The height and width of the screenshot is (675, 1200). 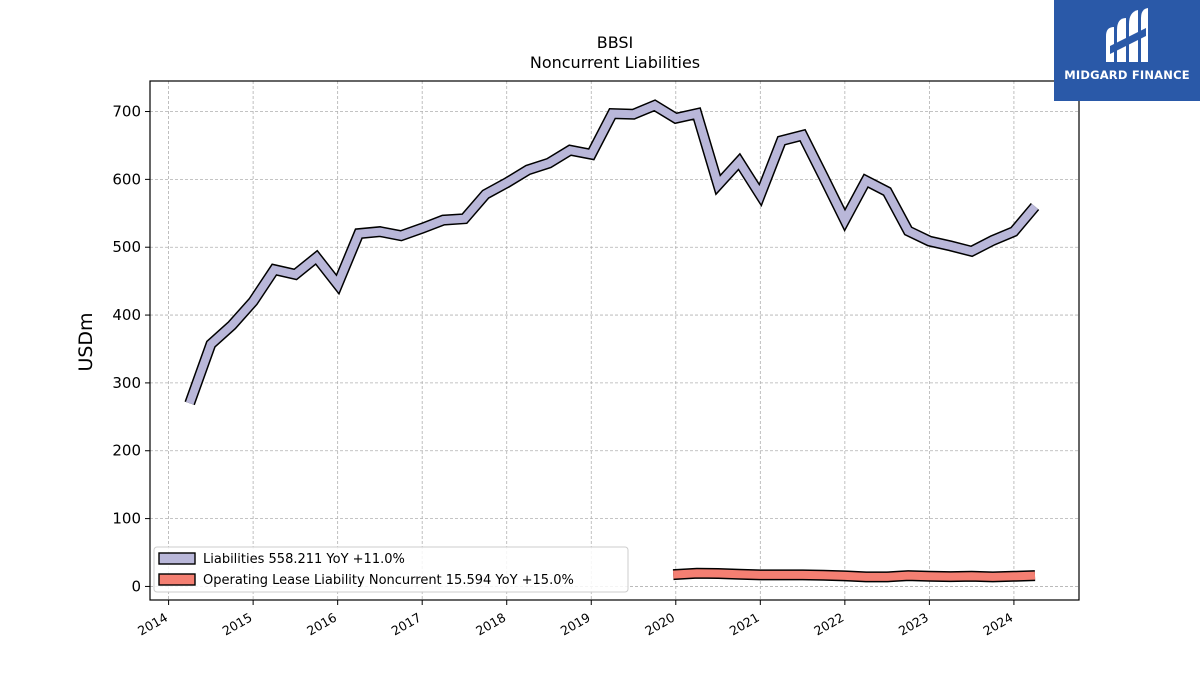 What do you see at coordinates (1127, 75) in the screenshot?
I see `brand-name: MIDGARD FINANCE` at bounding box center [1127, 75].